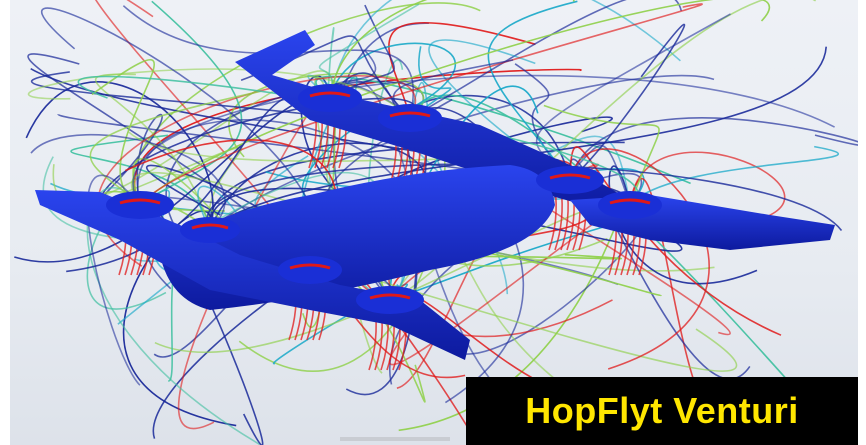  I want to click on viewer-scrollbar, so click(395, 439).